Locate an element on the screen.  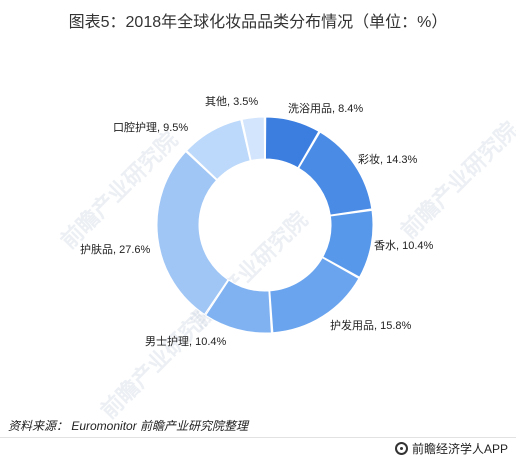
slice-label-5: 男士护理, 10.4% is located at coordinates (186, 341).